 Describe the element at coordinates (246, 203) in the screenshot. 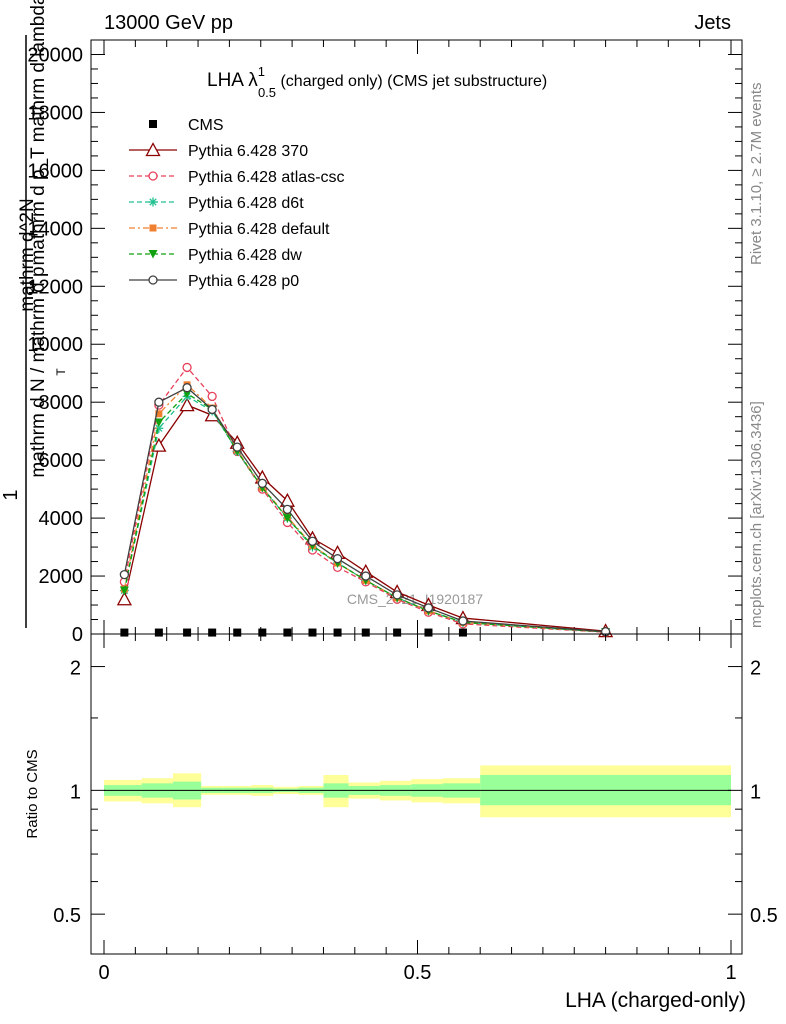

I see `legend-label: Pythia 6.428 d6t` at that location.